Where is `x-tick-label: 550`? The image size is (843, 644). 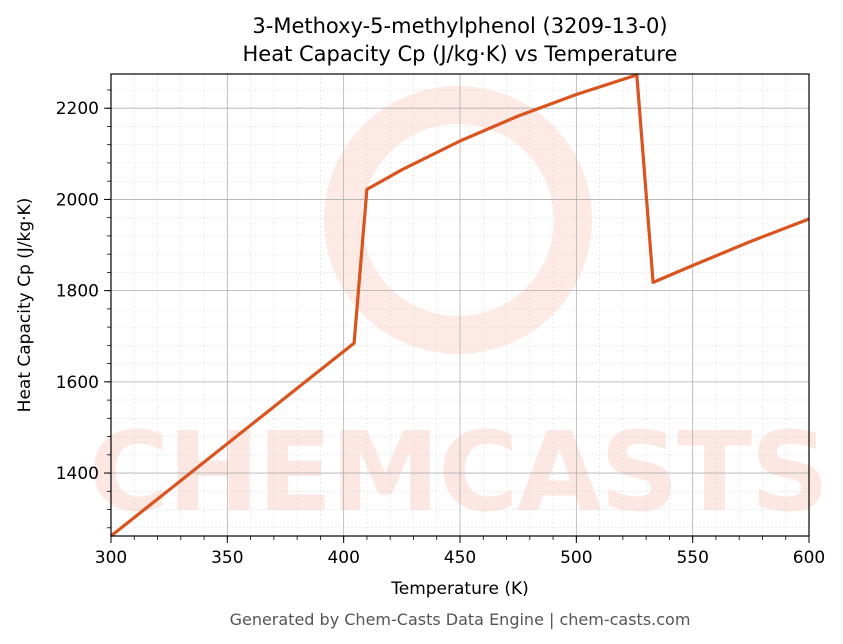 x-tick-label: 550 is located at coordinates (692, 558).